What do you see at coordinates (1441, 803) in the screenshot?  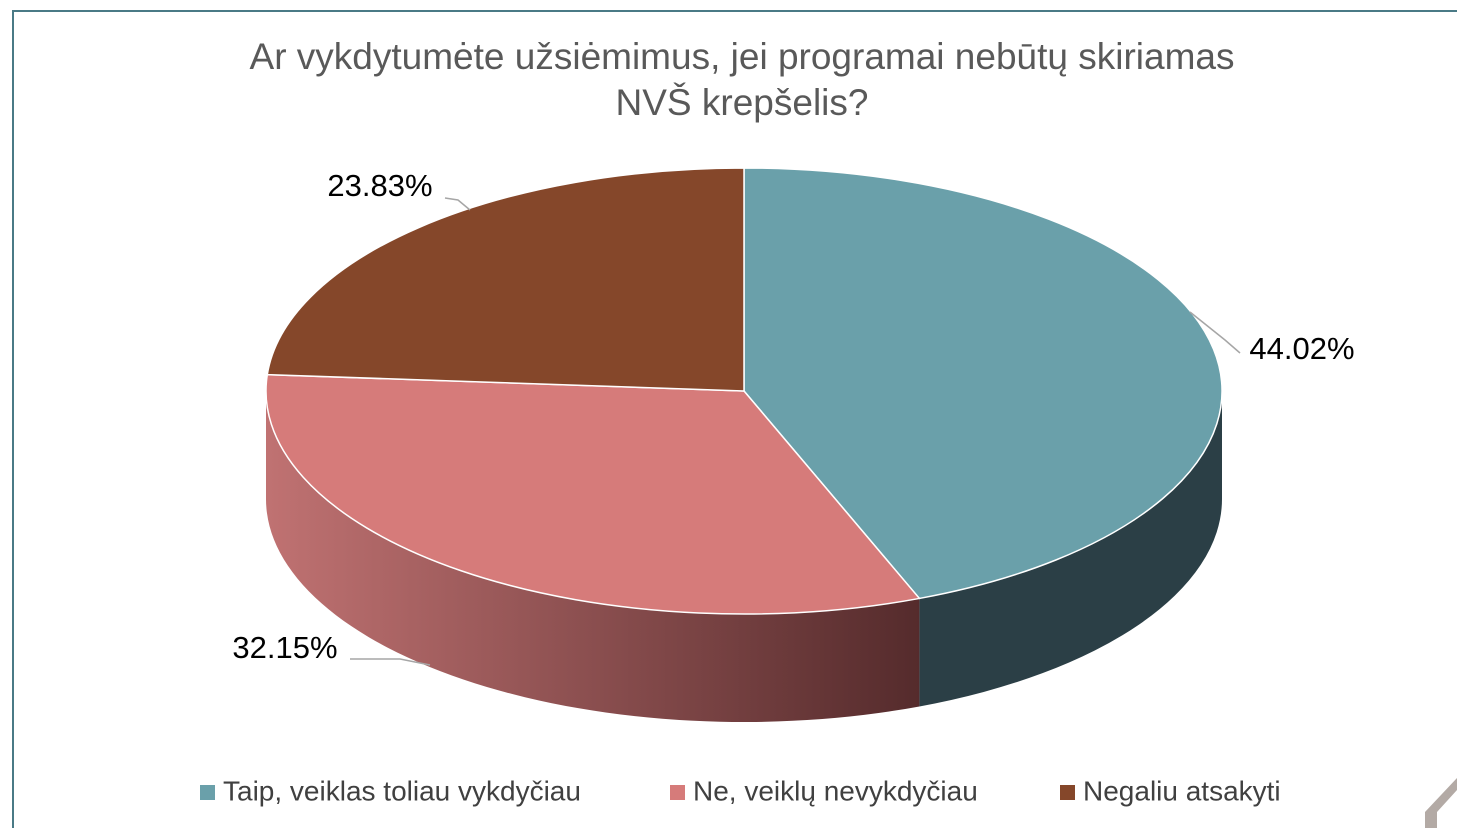 I see `corner-decoration` at bounding box center [1441, 803].